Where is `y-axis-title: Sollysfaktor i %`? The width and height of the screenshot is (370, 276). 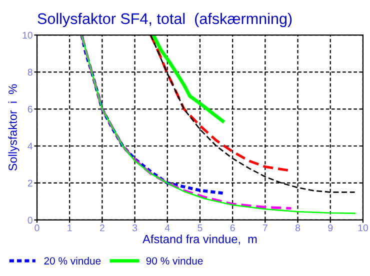
y-axis-title: Sollysfaktor i % is located at coordinates (14, 127).